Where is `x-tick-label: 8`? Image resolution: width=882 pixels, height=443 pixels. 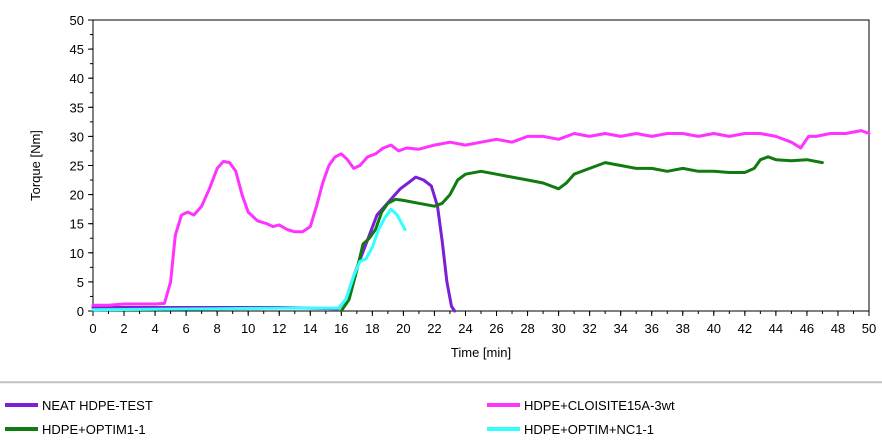
x-tick-label: 8 is located at coordinates (217, 328).